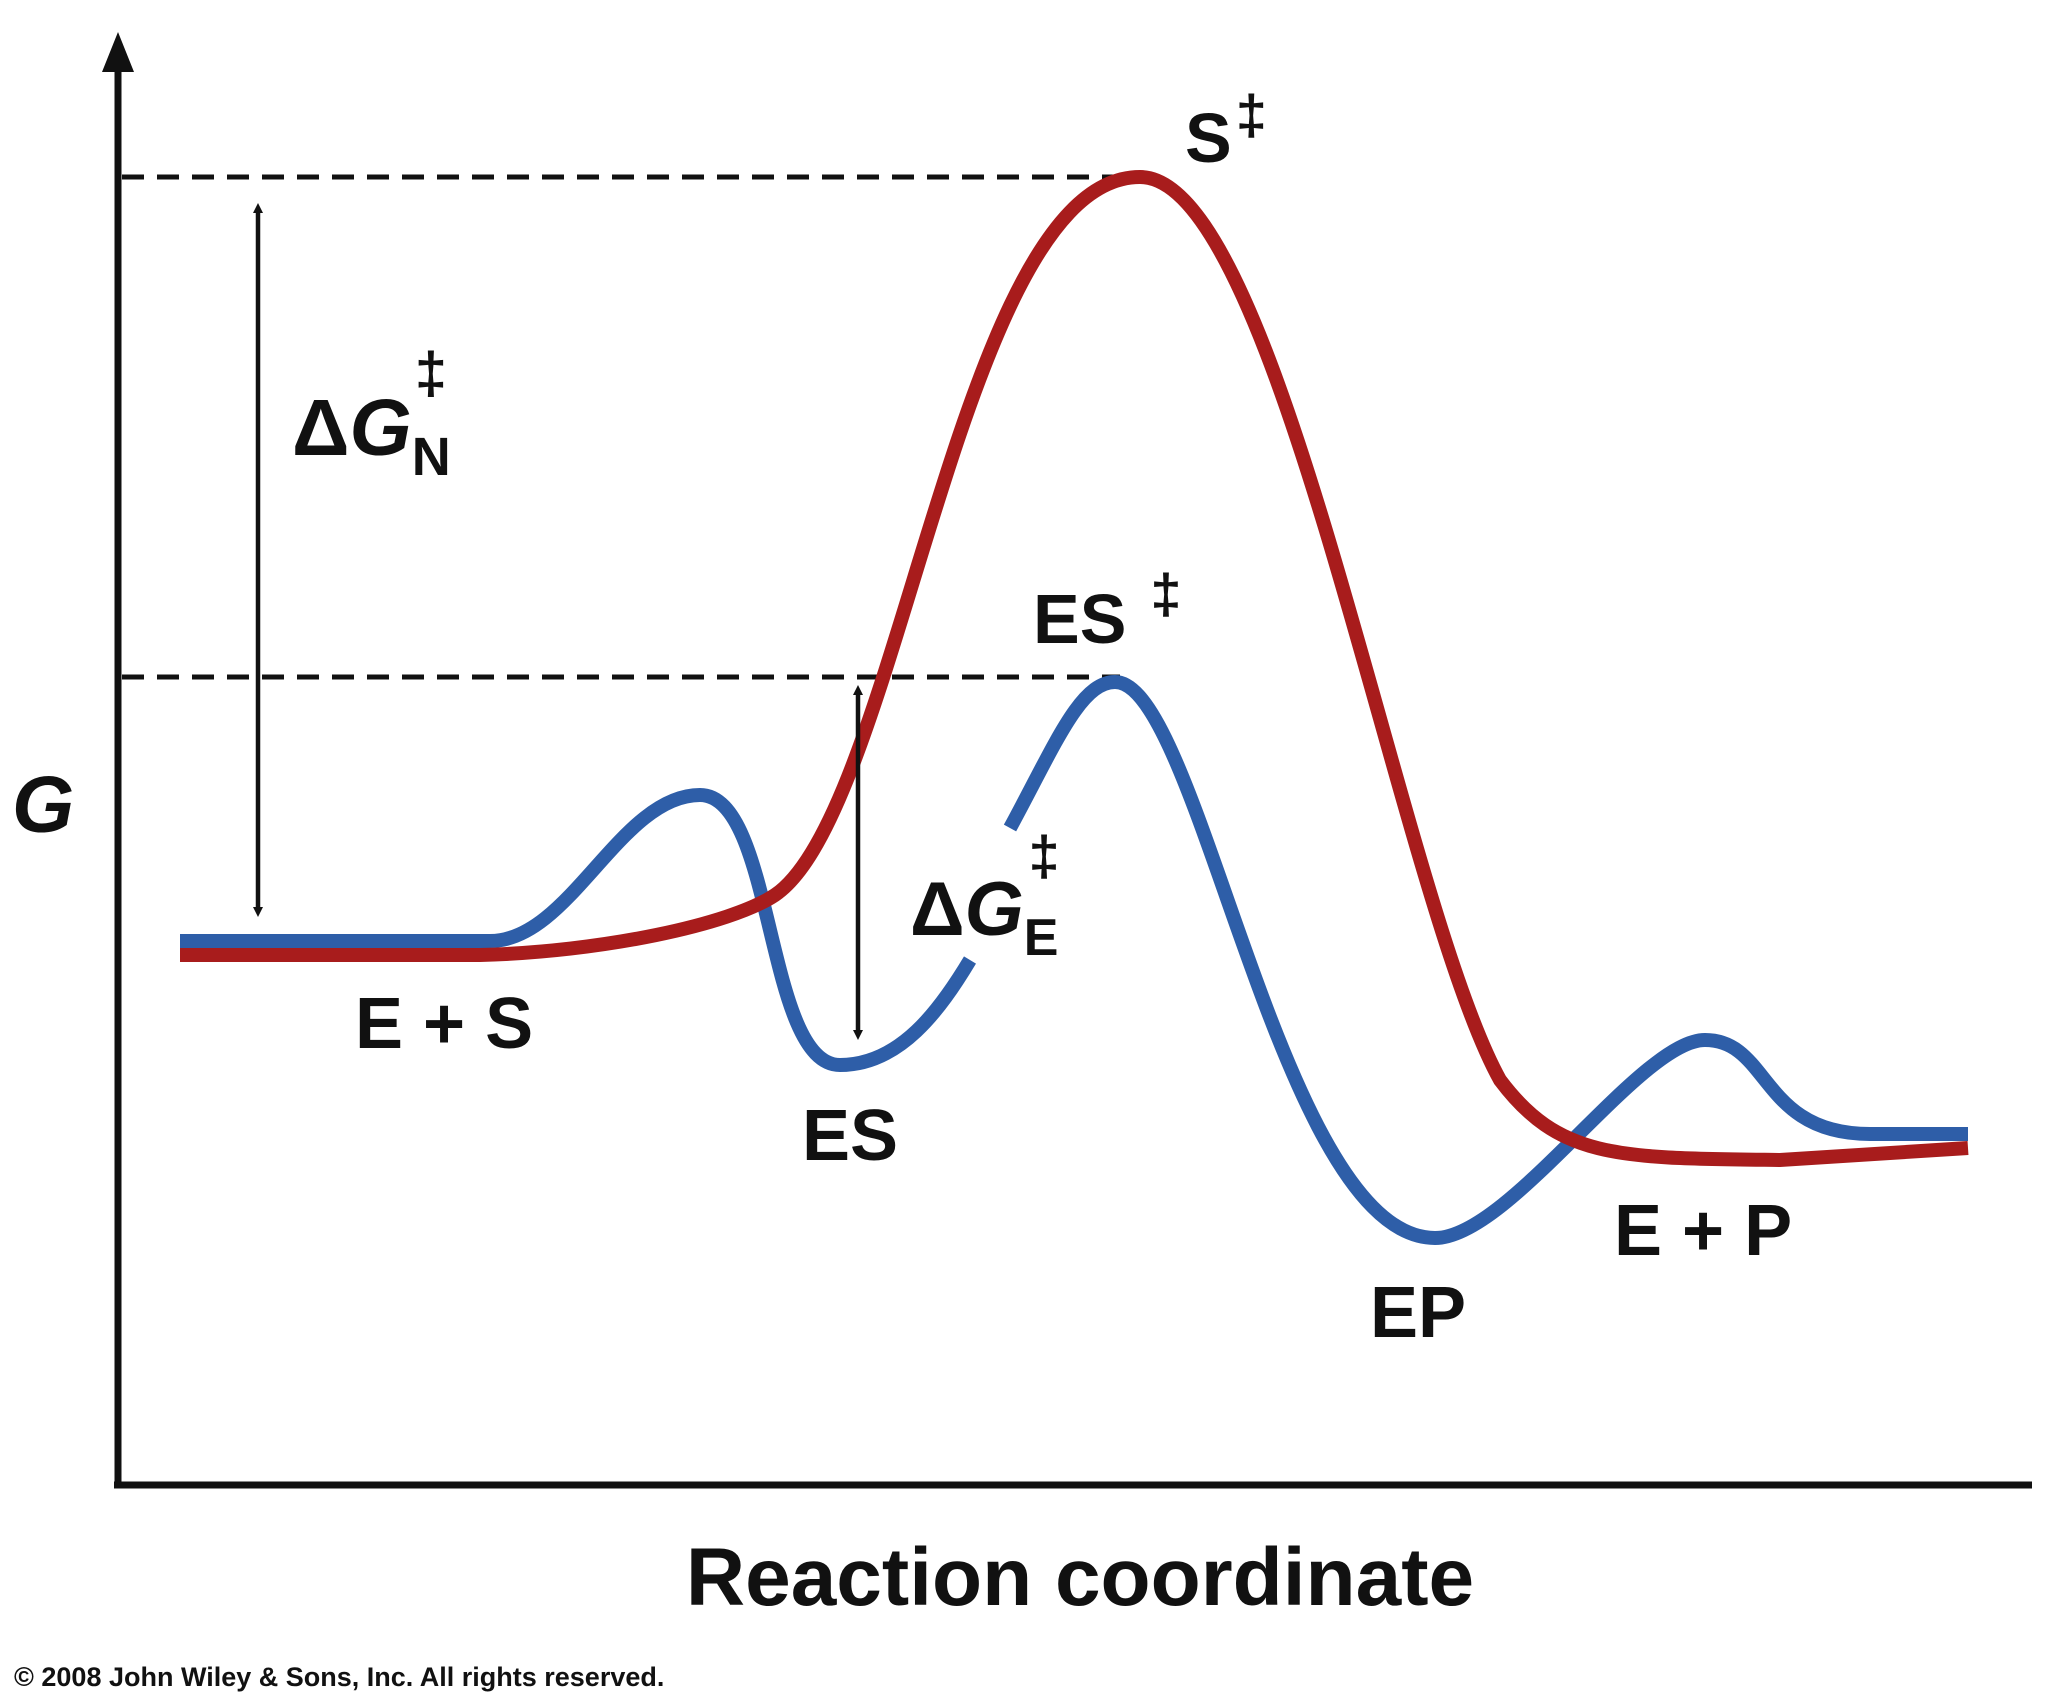  What do you see at coordinates (444, 1024) in the screenshot?
I see `e-plus-s-label: E + S` at bounding box center [444, 1024].